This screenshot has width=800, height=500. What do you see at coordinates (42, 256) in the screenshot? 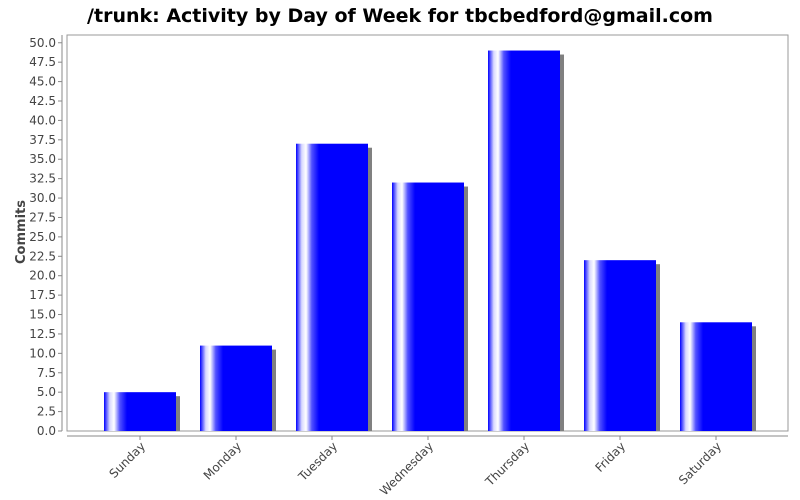
I see `y-tick-label: 22.5` at bounding box center [42, 256].